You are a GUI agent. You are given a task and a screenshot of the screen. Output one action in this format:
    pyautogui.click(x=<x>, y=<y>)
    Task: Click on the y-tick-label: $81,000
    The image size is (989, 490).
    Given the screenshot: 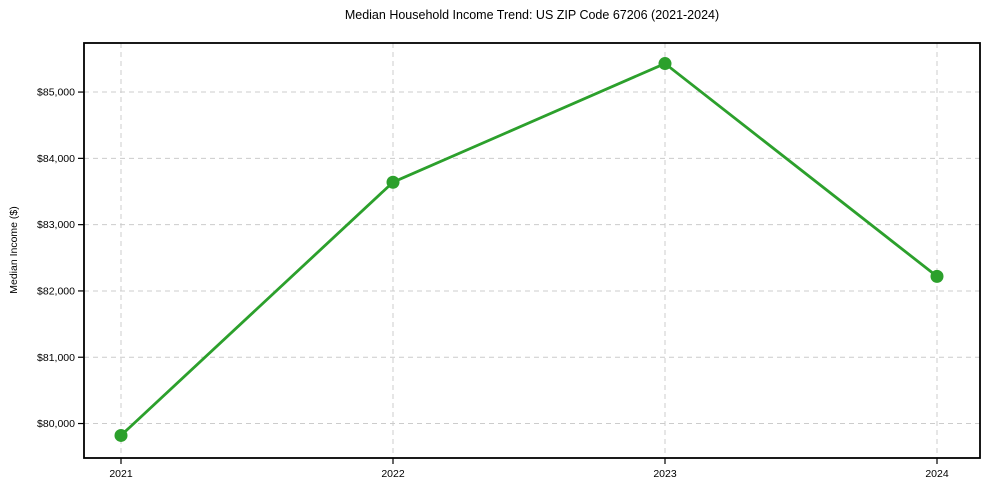 What is the action you would take?
    pyautogui.click(x=56, y=358)
    